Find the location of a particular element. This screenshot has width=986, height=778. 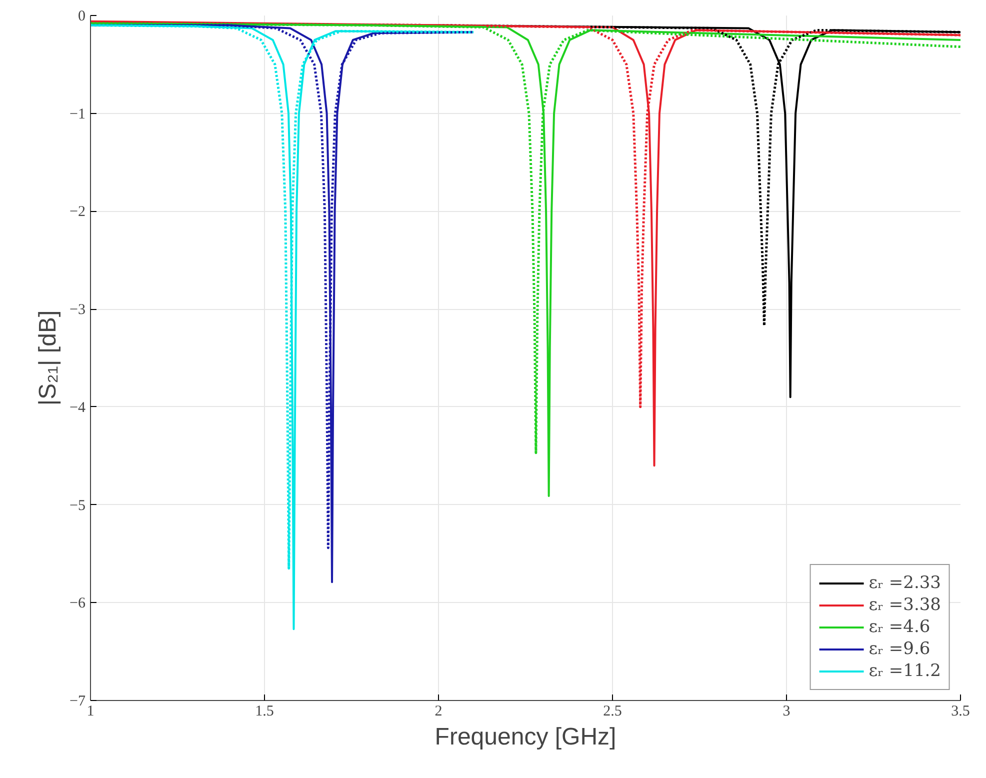

y-tick-label: −7 is located at coordinates (78, 702).